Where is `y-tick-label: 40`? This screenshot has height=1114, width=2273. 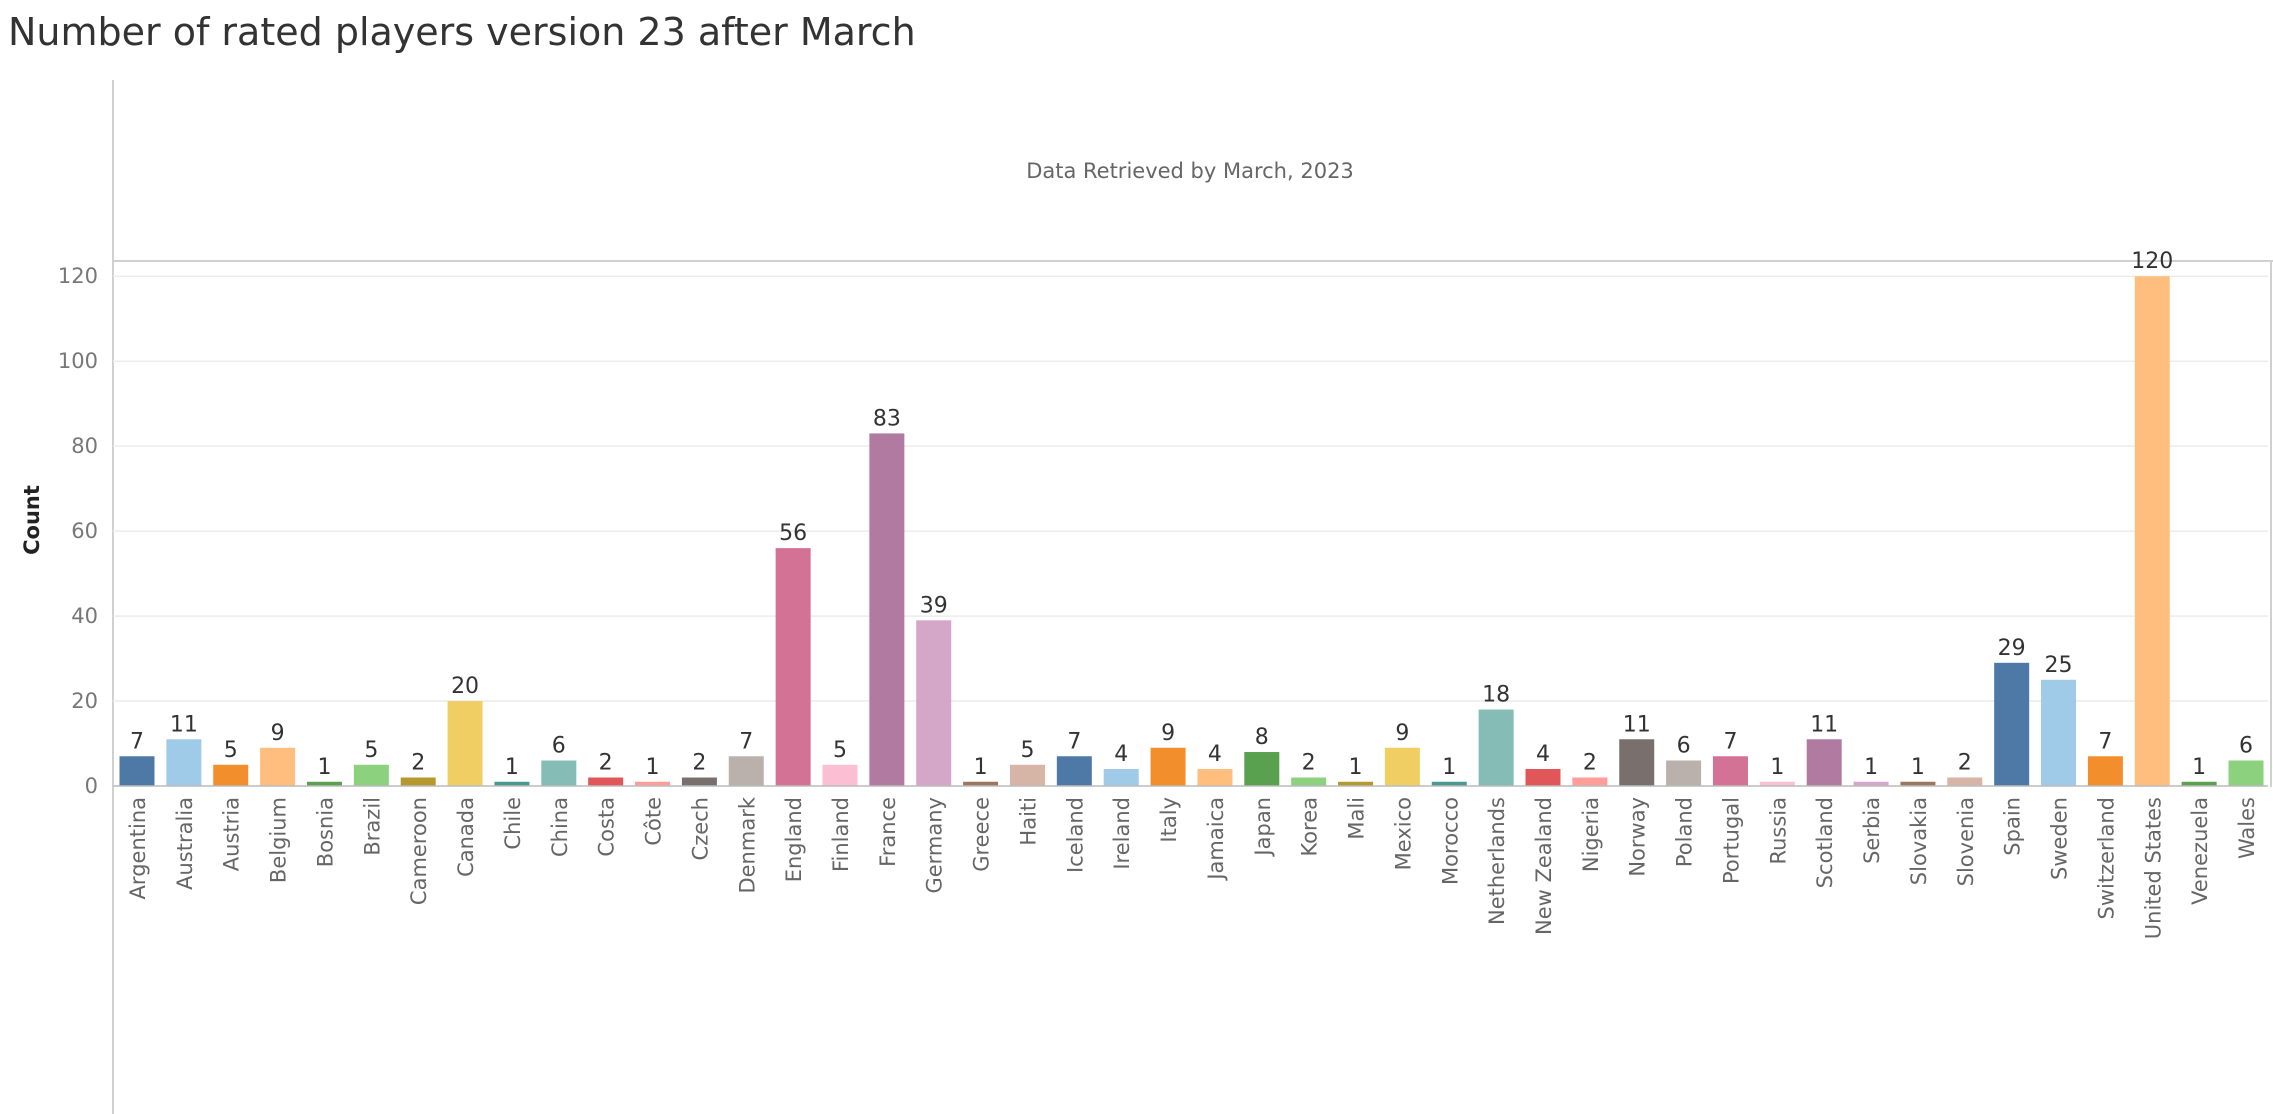 y-tick-label: 40 is located at coordinates (84, 616).